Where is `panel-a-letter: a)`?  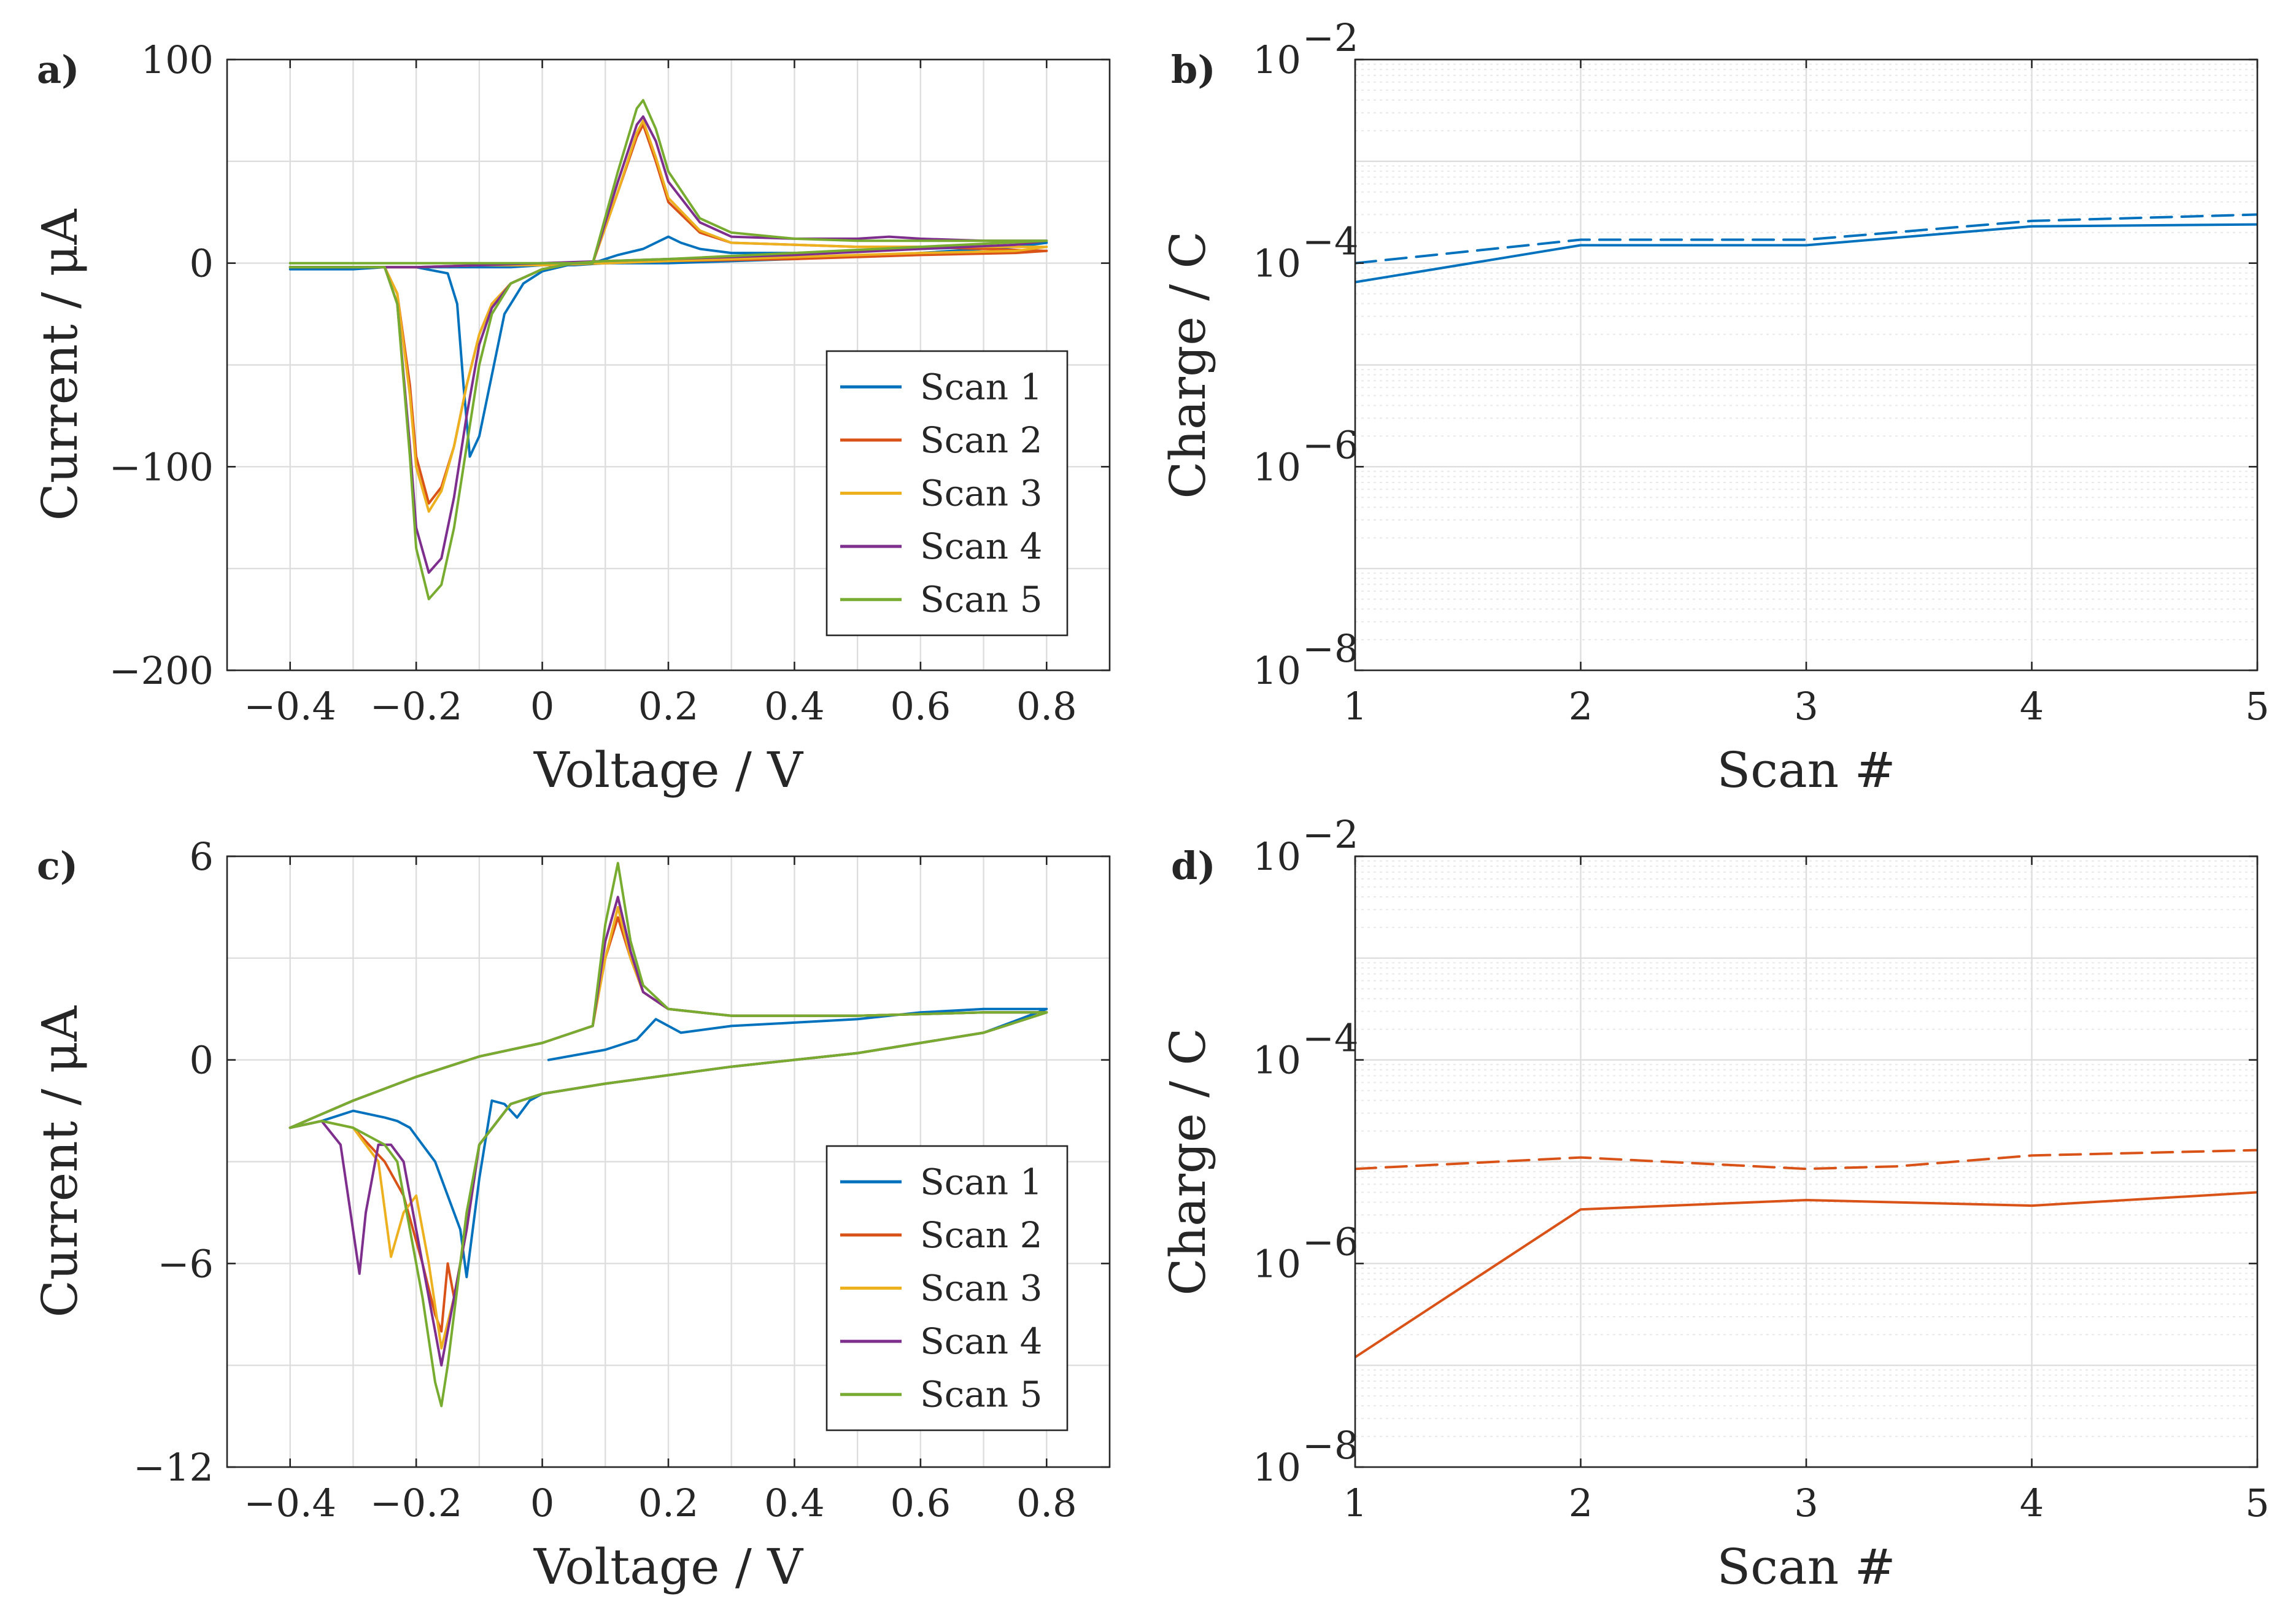
panel-a-letter: a) is located at coordinates (58, 69).